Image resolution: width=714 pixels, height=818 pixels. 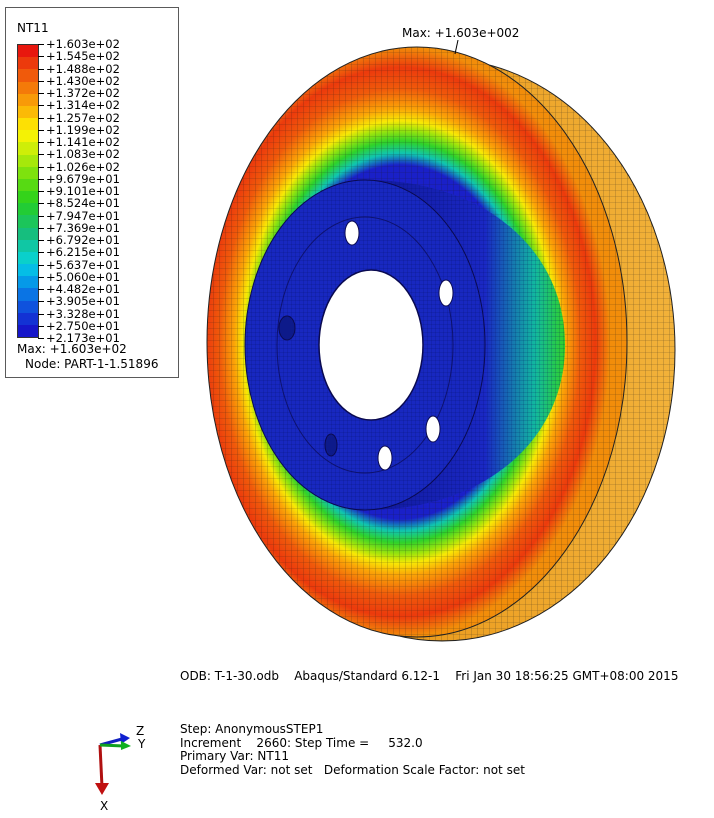 I want to click on legend-value-label: +1.083e+02, so click(x=83, y=154).